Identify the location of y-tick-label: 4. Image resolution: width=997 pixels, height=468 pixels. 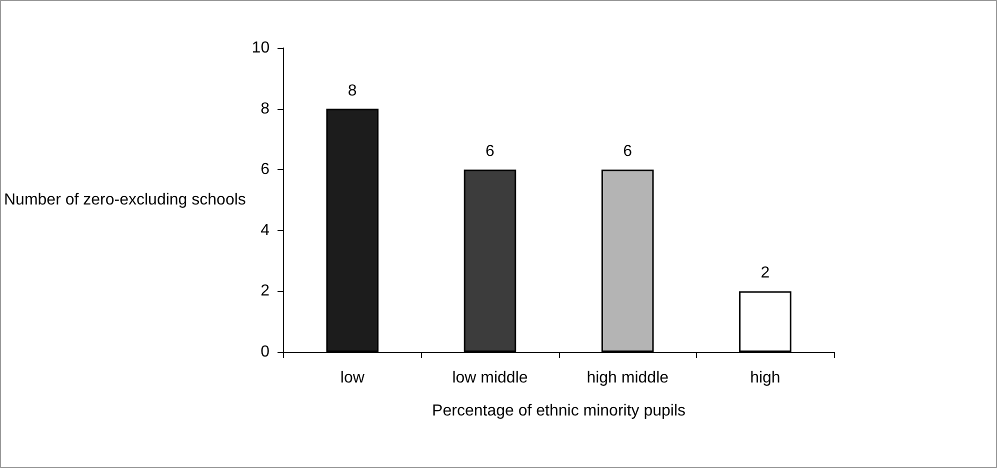
(265, 230).